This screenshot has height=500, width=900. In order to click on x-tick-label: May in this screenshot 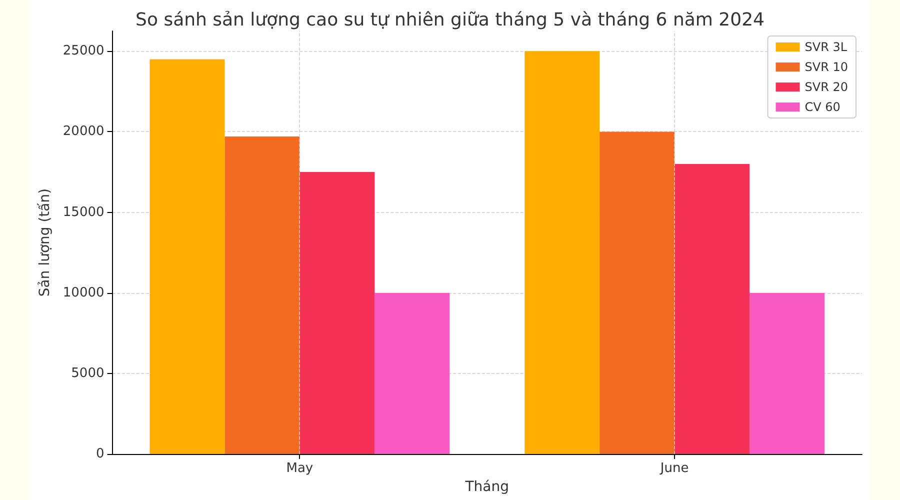, I will do `click(300, 468)`.